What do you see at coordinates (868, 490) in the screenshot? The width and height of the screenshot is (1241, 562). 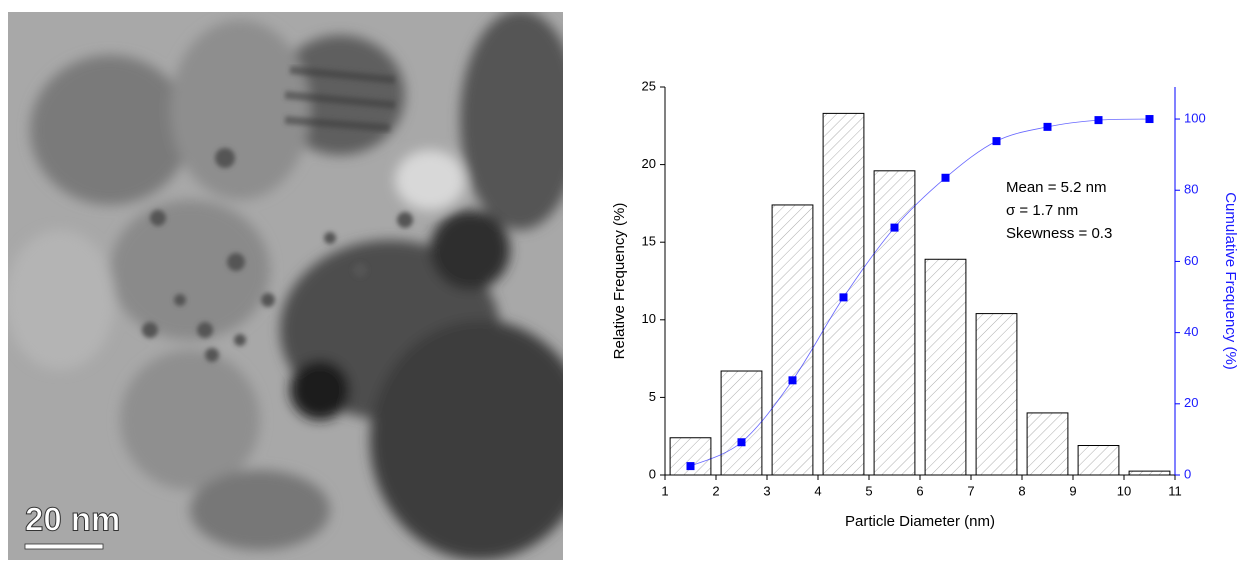 I see `x-tick-label: 5` at bounding box center [868, 490].